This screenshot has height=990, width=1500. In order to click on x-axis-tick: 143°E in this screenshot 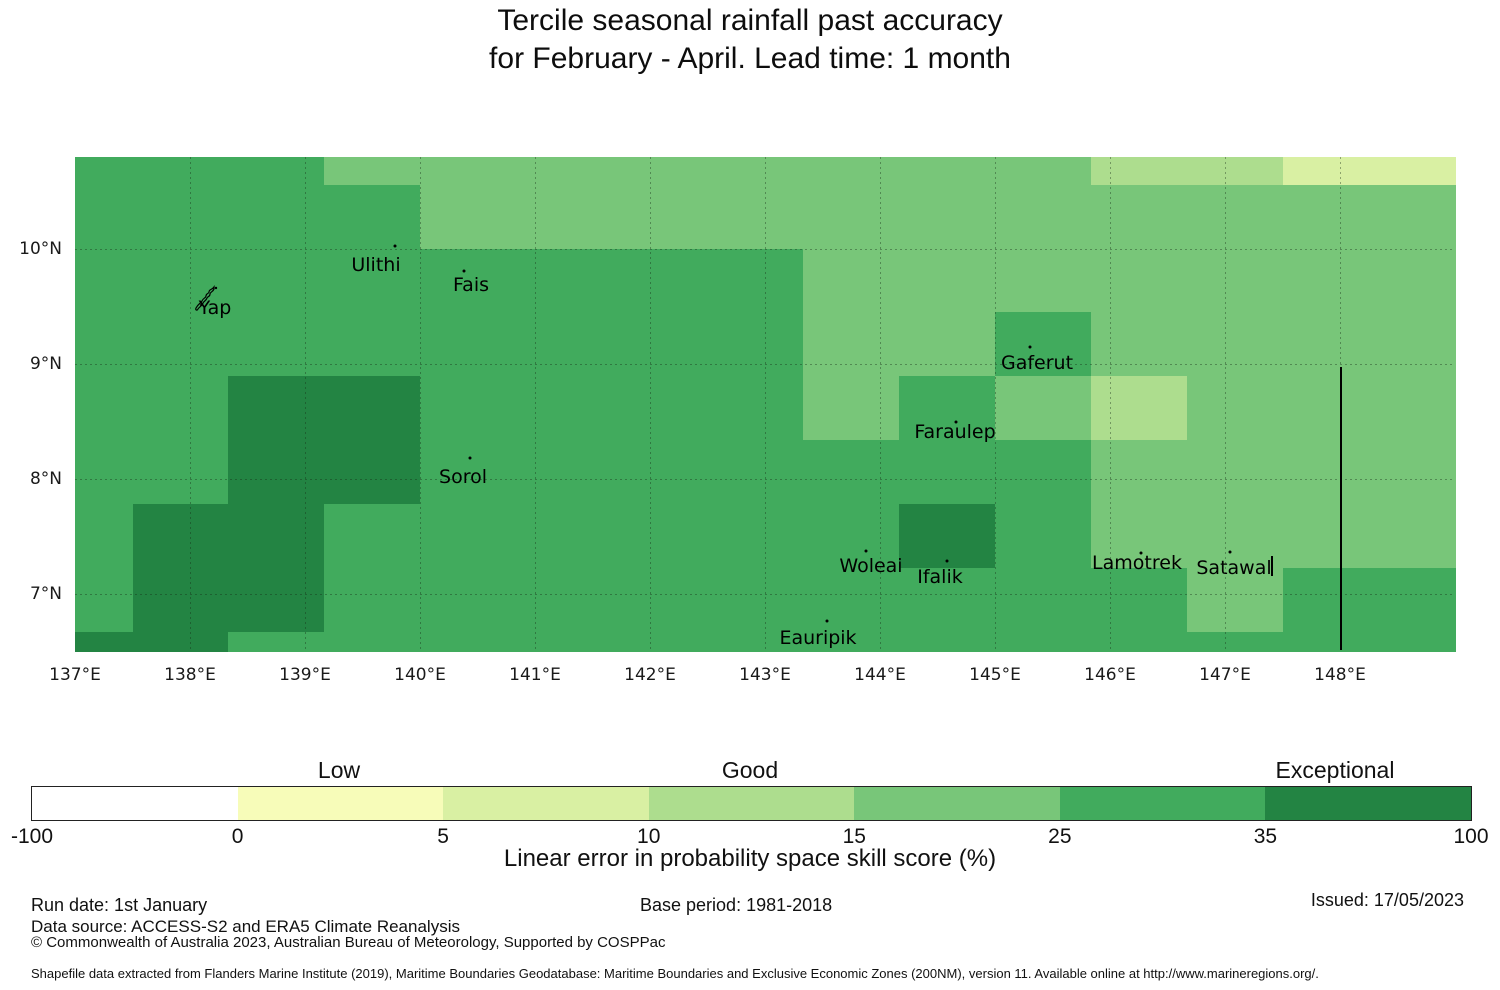, I will do `click(765, 675)`.